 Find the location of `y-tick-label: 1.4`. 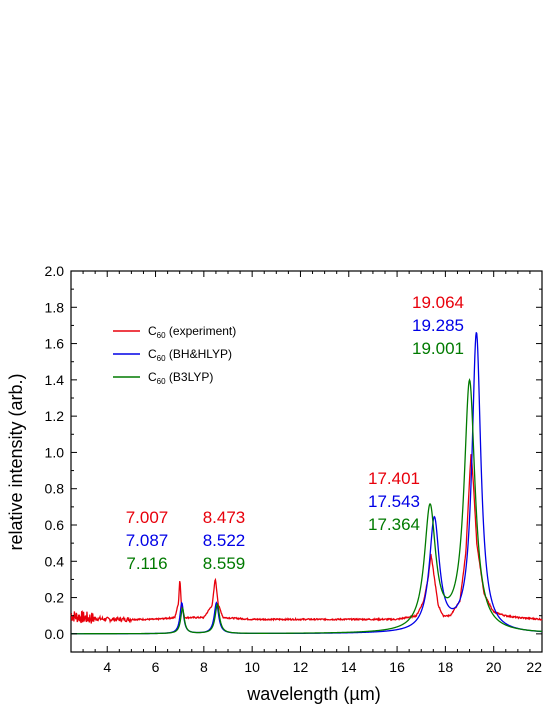

y-tick-label: 1.4 is located at coordinates (55, 380).